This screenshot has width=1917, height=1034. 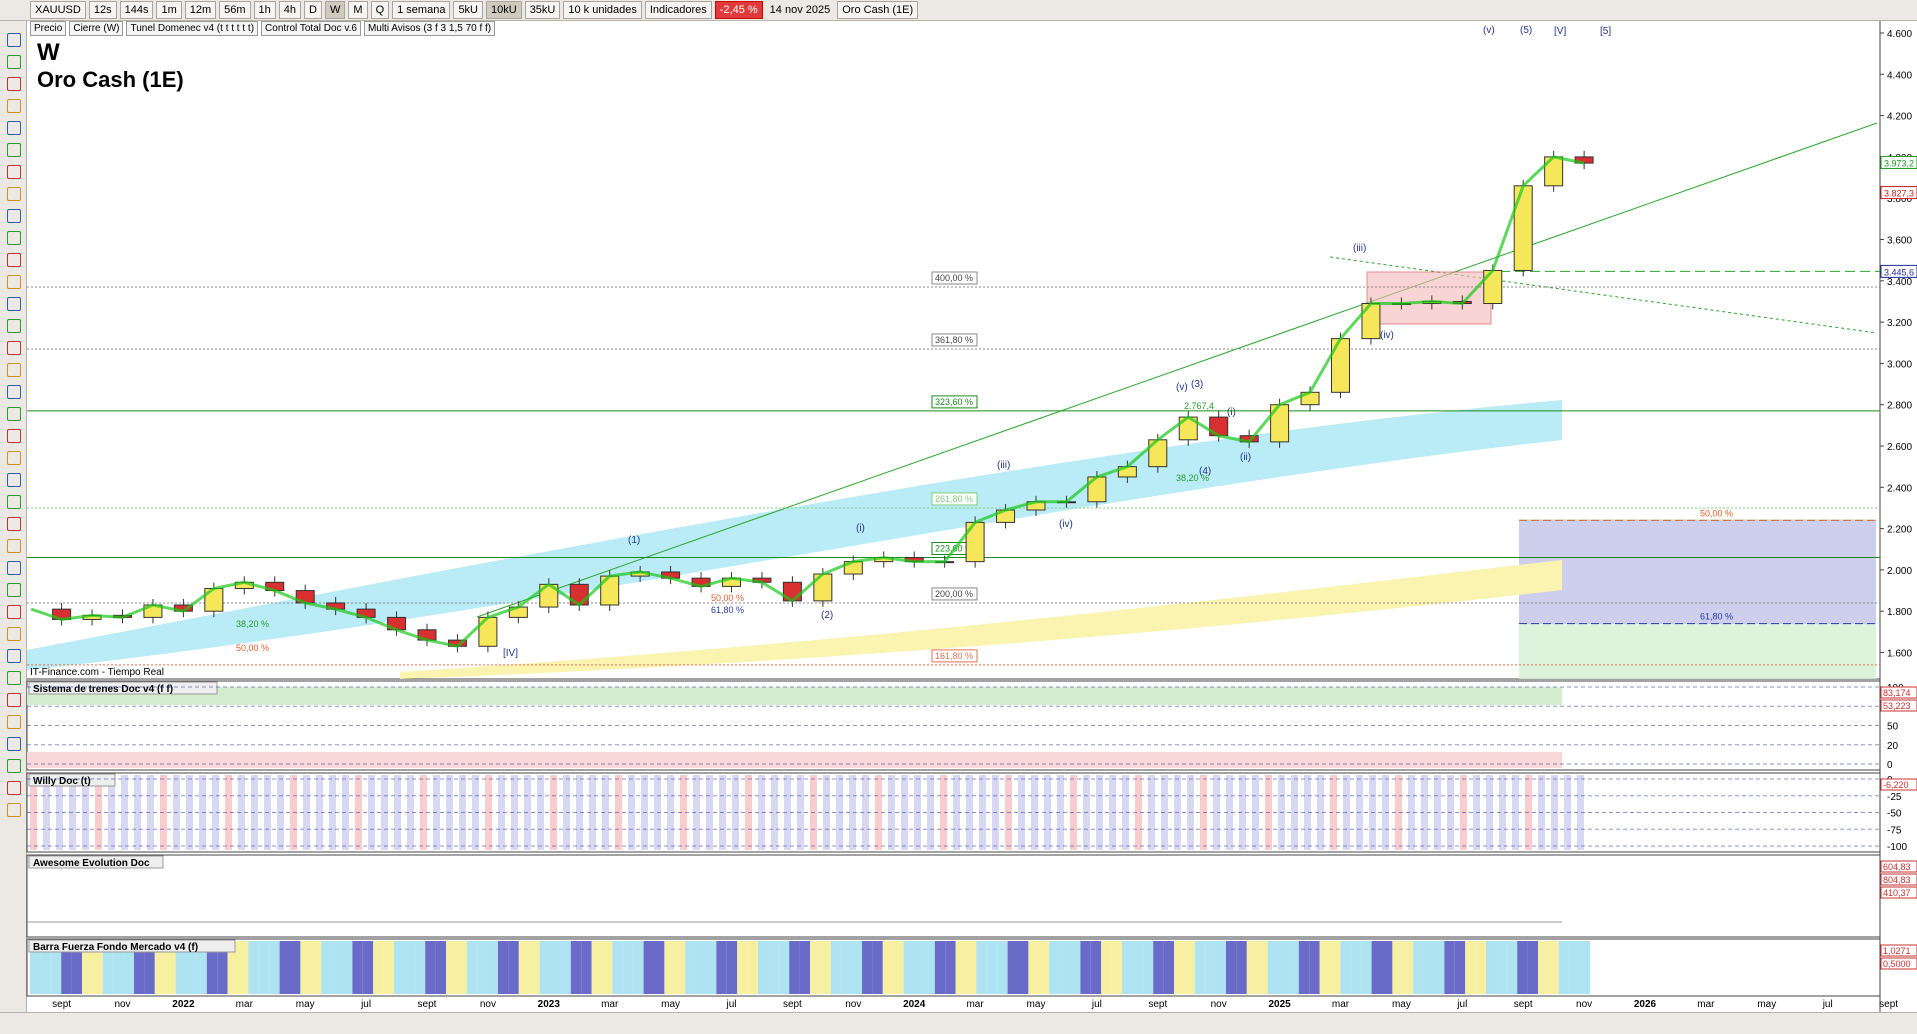 I want to click on interval-button: 4h, so click(x=290, y=10).